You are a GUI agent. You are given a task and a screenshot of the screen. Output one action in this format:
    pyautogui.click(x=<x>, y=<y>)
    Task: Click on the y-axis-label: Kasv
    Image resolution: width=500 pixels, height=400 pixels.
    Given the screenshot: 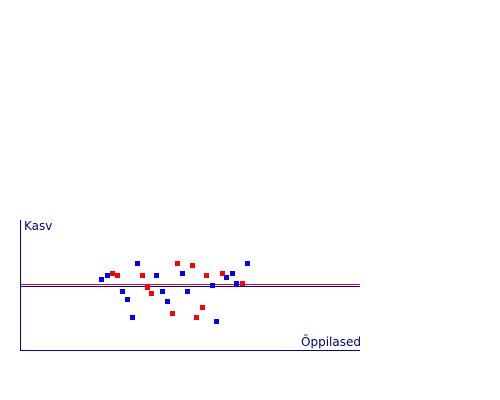 What is the action you would take?
    pyautogui.click(x=38, y=226)
    